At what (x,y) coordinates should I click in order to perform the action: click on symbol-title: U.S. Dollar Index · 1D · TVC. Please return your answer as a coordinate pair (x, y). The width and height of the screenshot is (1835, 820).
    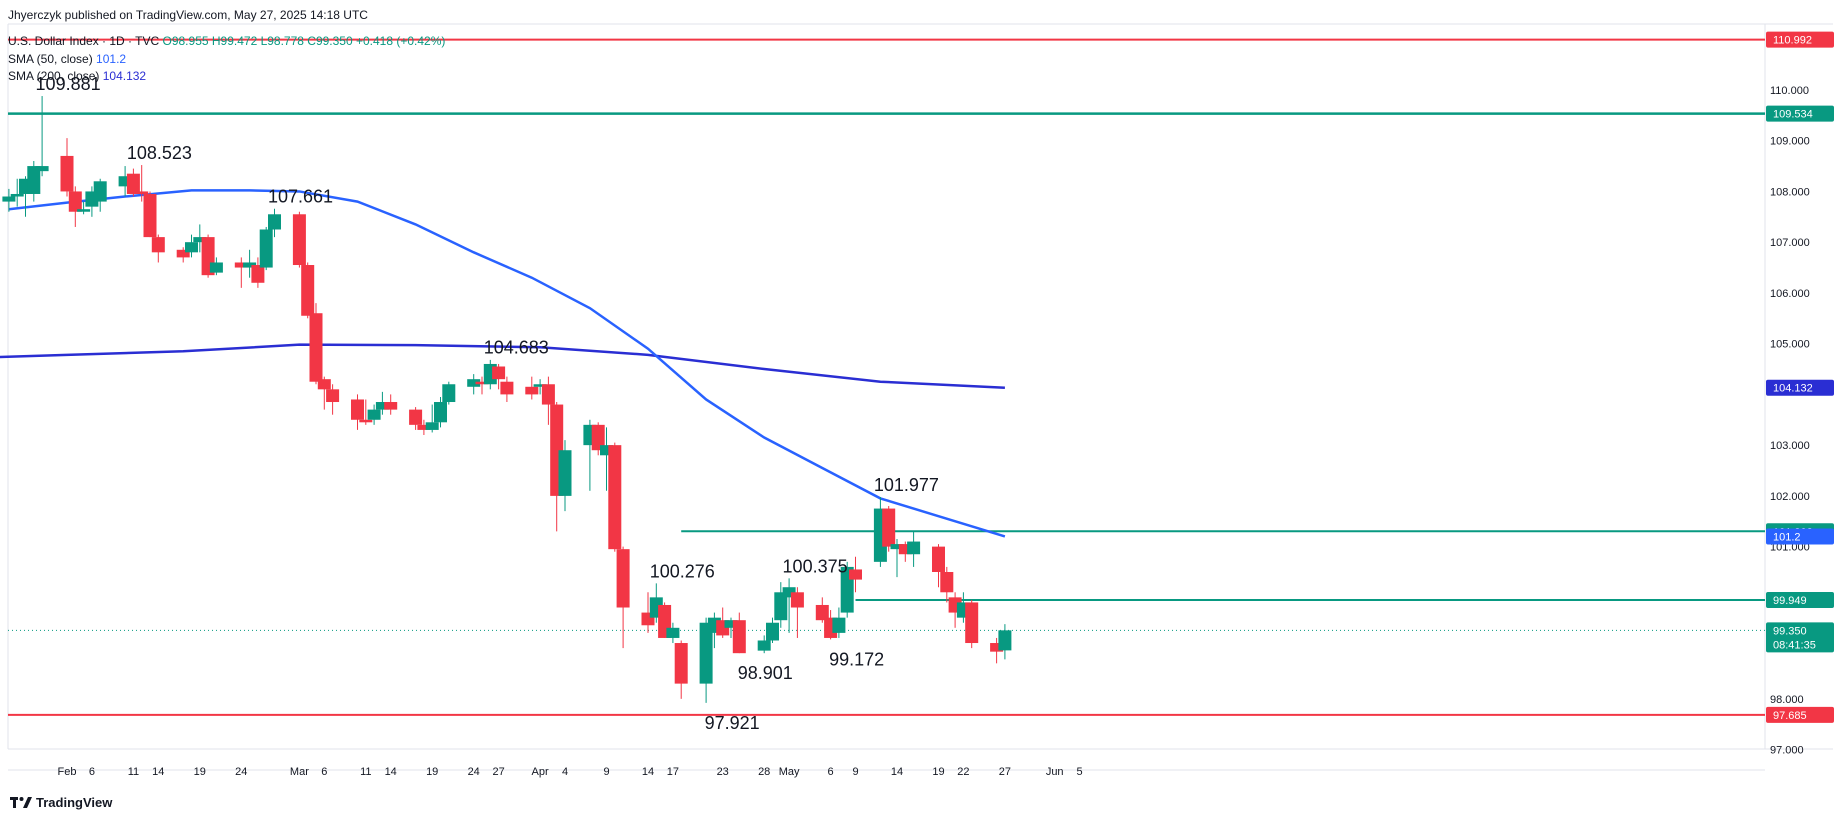
    Looking at the image, I should click on (84, 41).